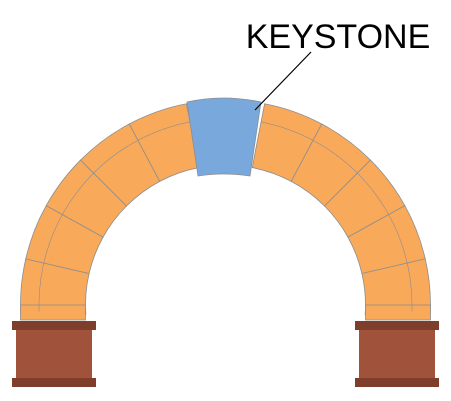 The height and width of the screenshot is (401, 451). I want to click on label-leader-line, so click(283, 81).